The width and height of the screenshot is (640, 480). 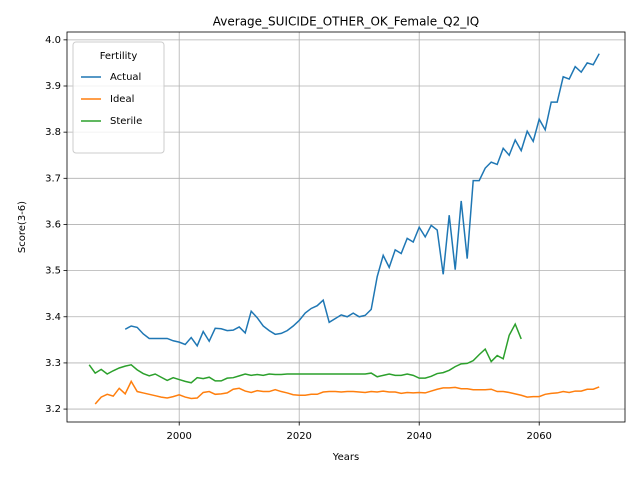 What do you see at coordinates (53, 178) in the screenshot?
I see `y-tick-label: 3.7` at bounding box center [53, 178].